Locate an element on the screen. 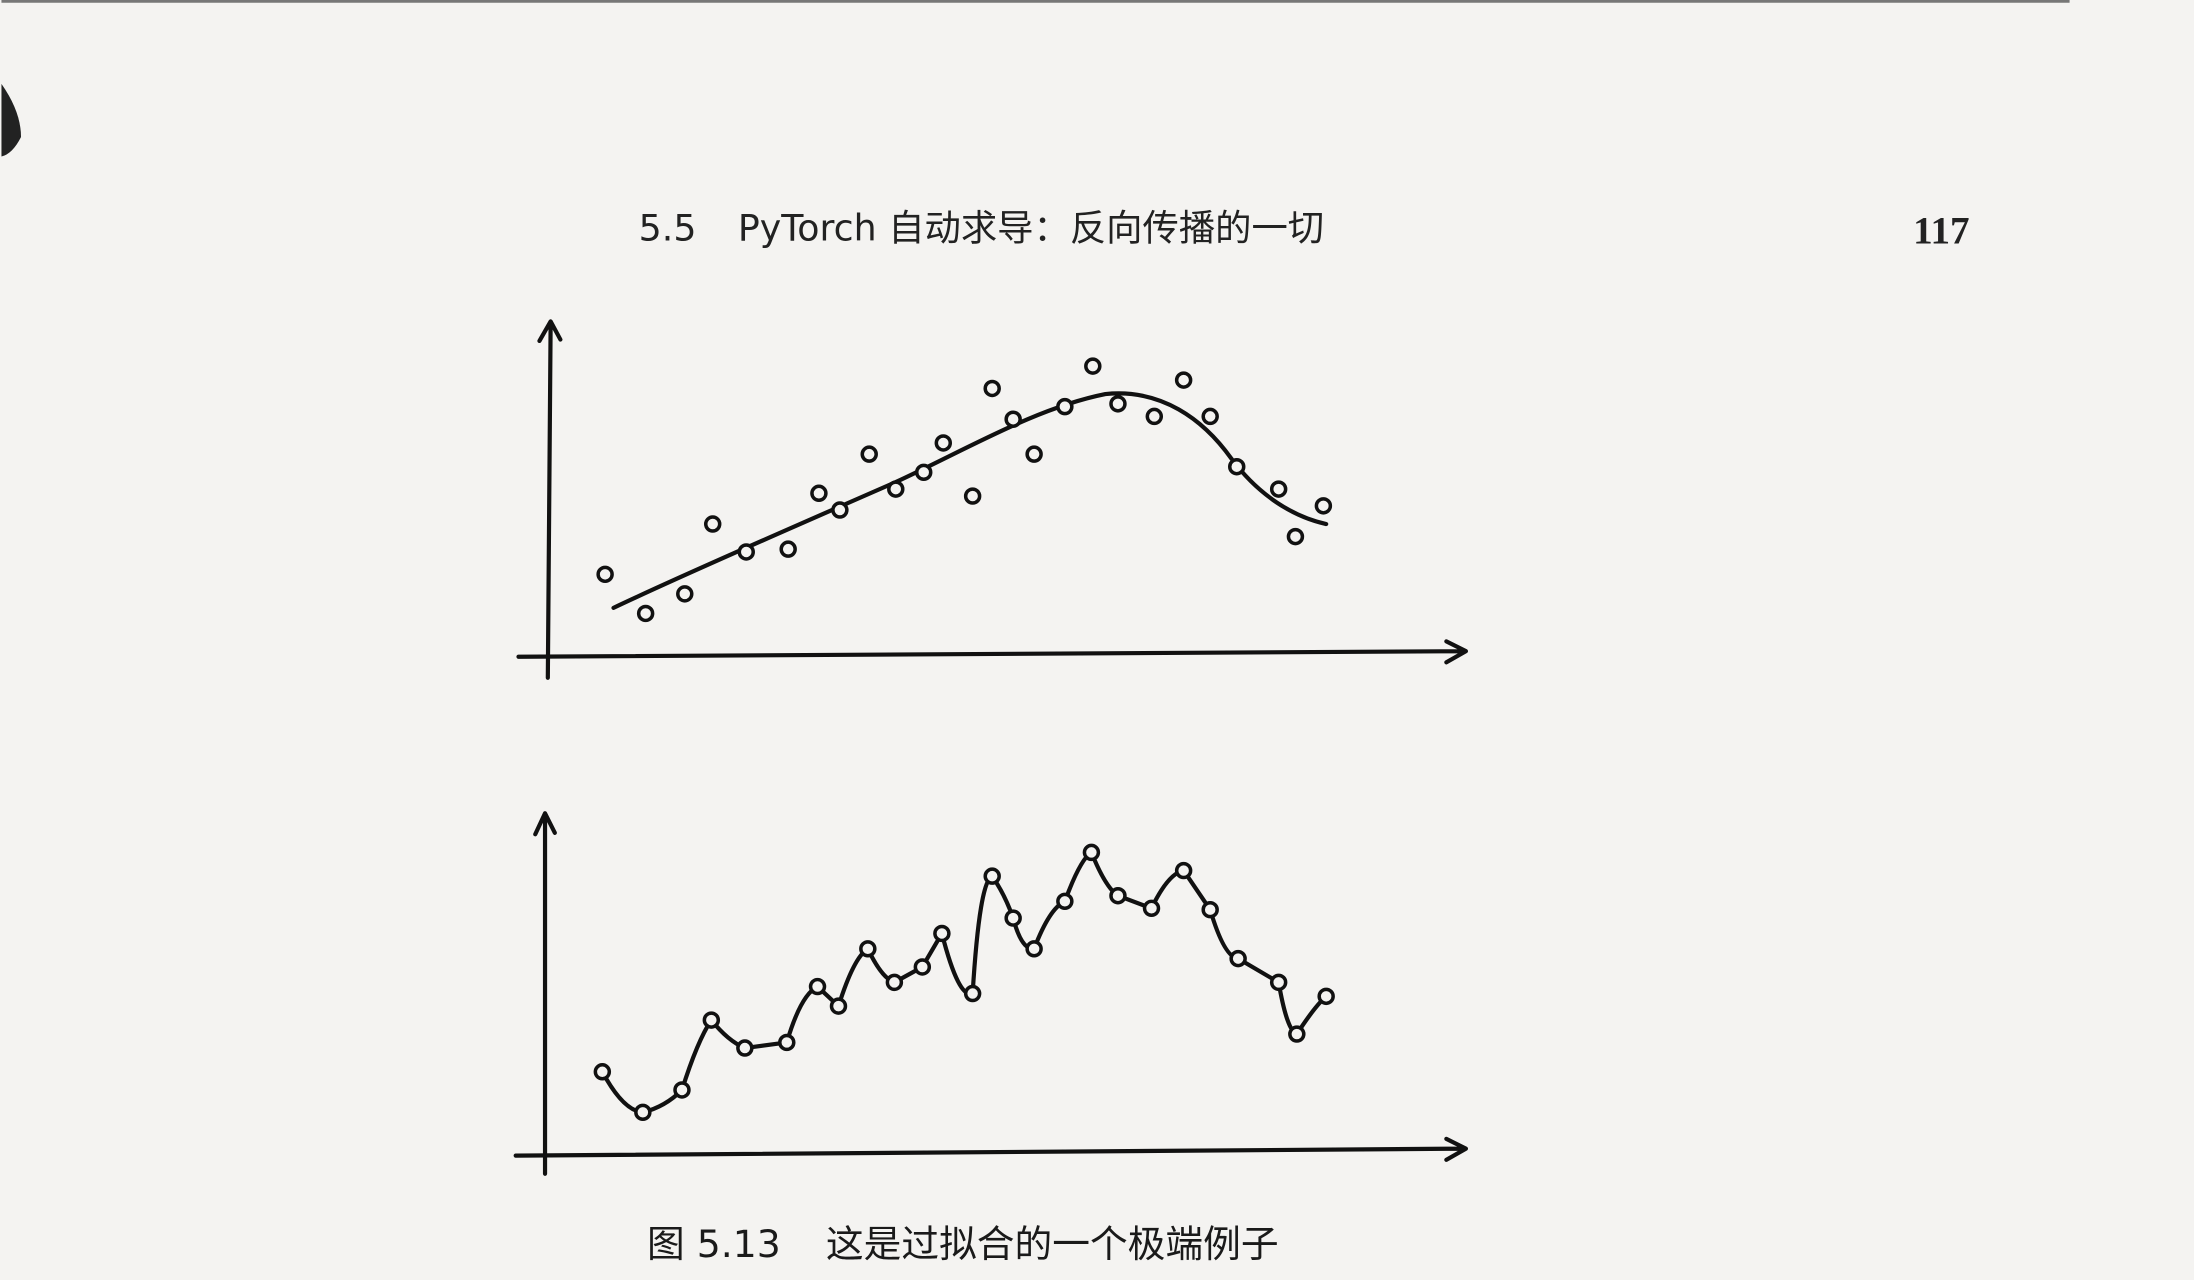  figure-top is located at coordinates (992, 499).